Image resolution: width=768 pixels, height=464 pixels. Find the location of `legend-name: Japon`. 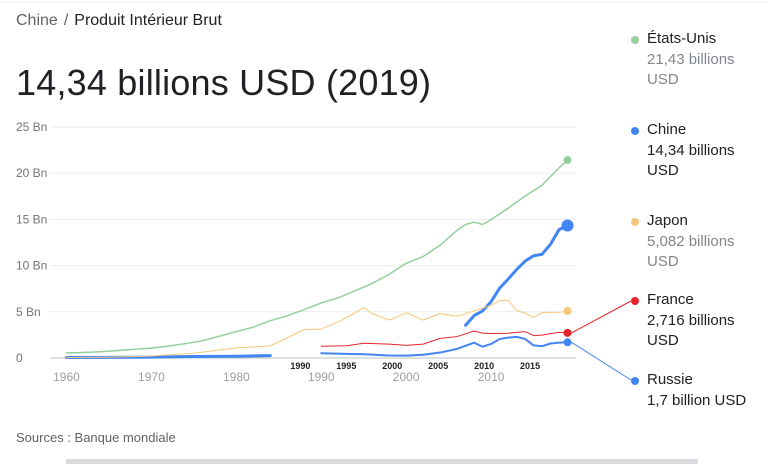

legend-name: Japon is located at coordinates (667, 220).